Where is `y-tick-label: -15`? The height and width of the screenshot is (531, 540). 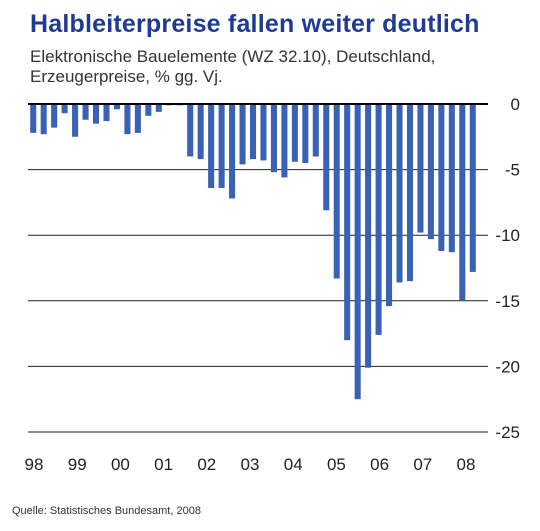
y-tick-label: -15 is located at coordinates (507, 301).